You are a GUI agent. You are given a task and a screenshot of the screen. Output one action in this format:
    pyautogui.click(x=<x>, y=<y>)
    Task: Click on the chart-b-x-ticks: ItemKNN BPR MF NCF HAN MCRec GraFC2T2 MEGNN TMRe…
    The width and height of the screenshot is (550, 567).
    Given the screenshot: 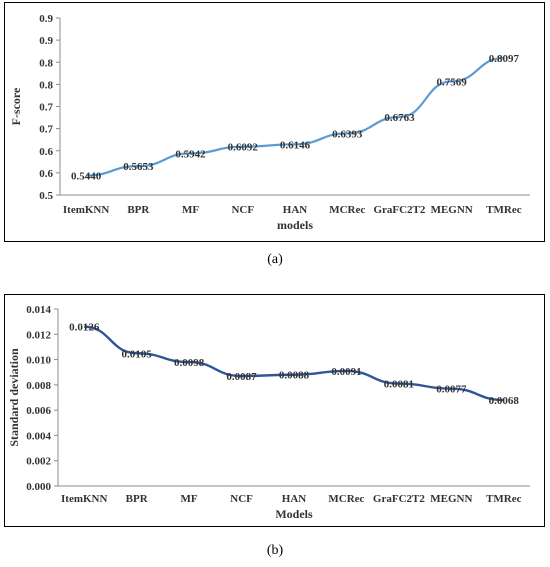 What is the action you would take?
    pyautogui.click(x=291, y=499)
    